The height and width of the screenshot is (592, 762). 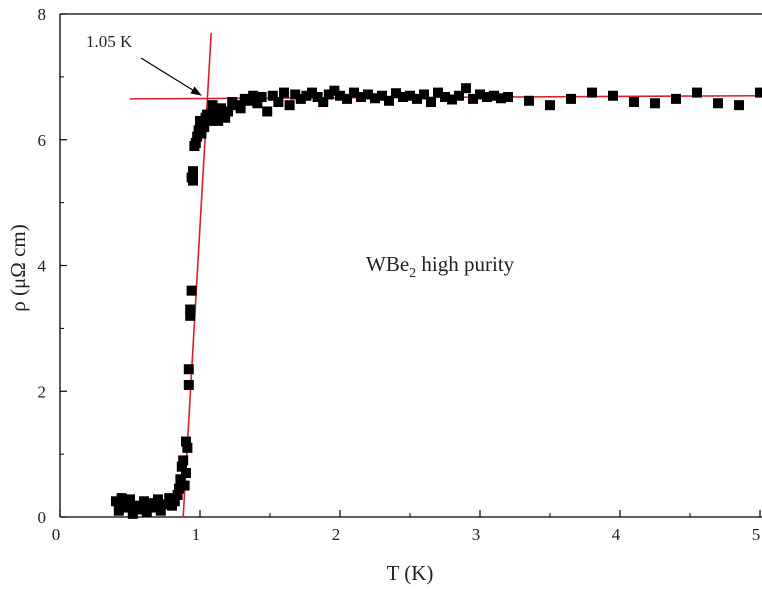 What do you see at coordinates (412, 273) in the screenshot?
I see `sample-label-subscript: 2` at bounding box center [412, 273].